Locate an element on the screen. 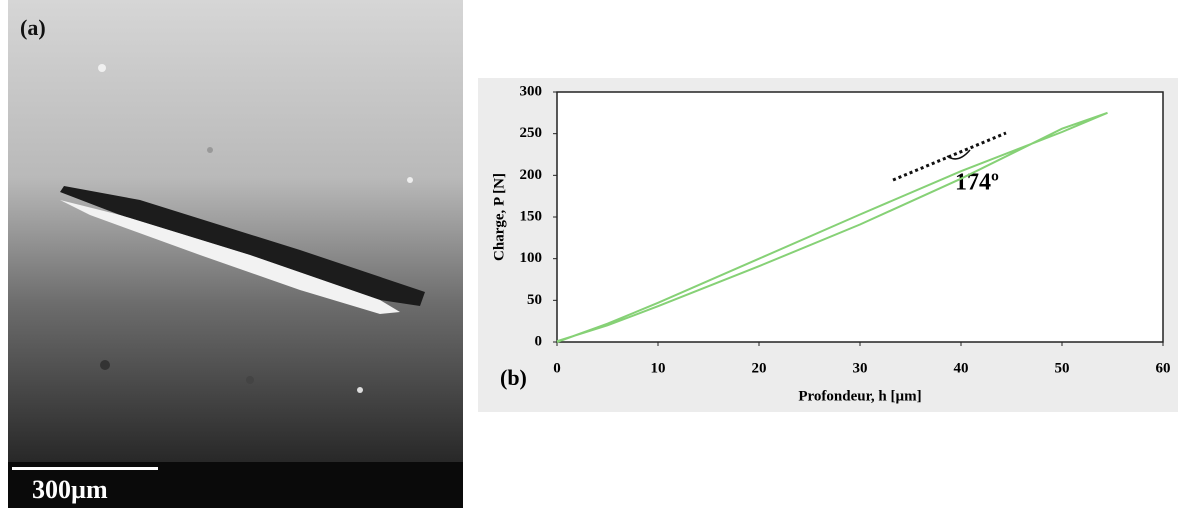  annotation: 174º is located at coordinates (977, 183).